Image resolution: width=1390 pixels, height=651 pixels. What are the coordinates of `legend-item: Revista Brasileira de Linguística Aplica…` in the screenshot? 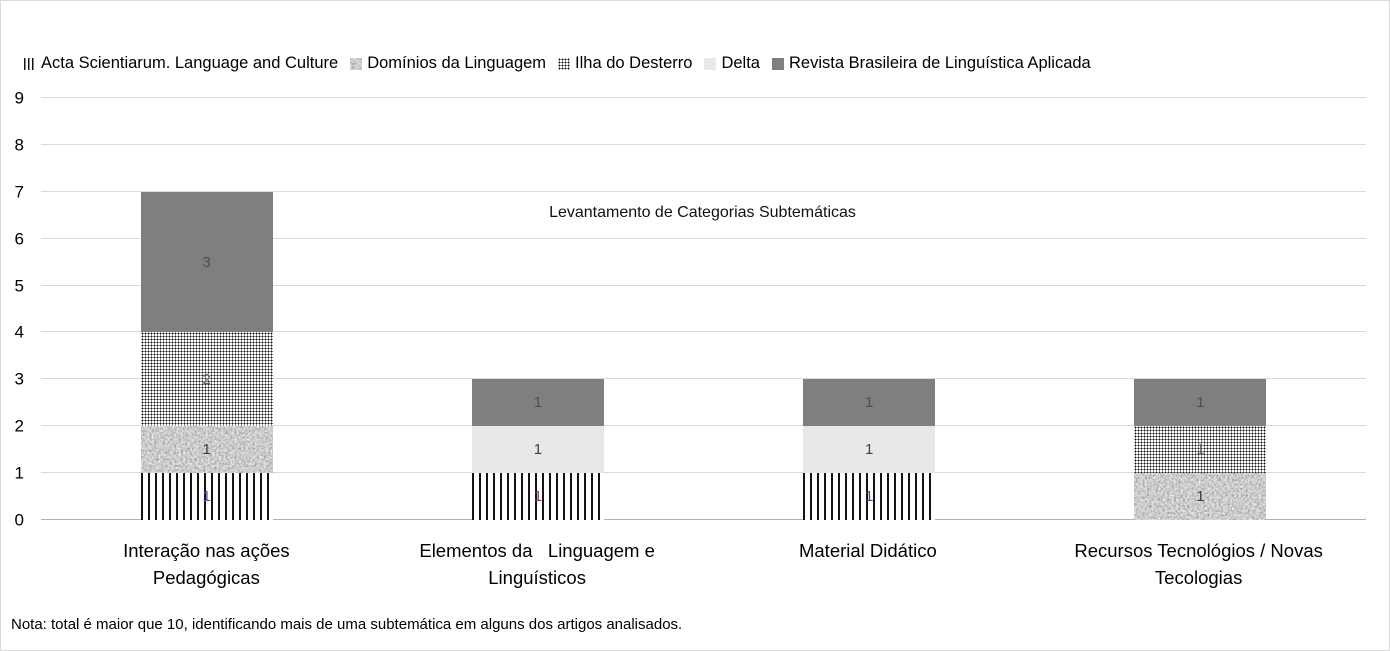 It's located at (931, 63).